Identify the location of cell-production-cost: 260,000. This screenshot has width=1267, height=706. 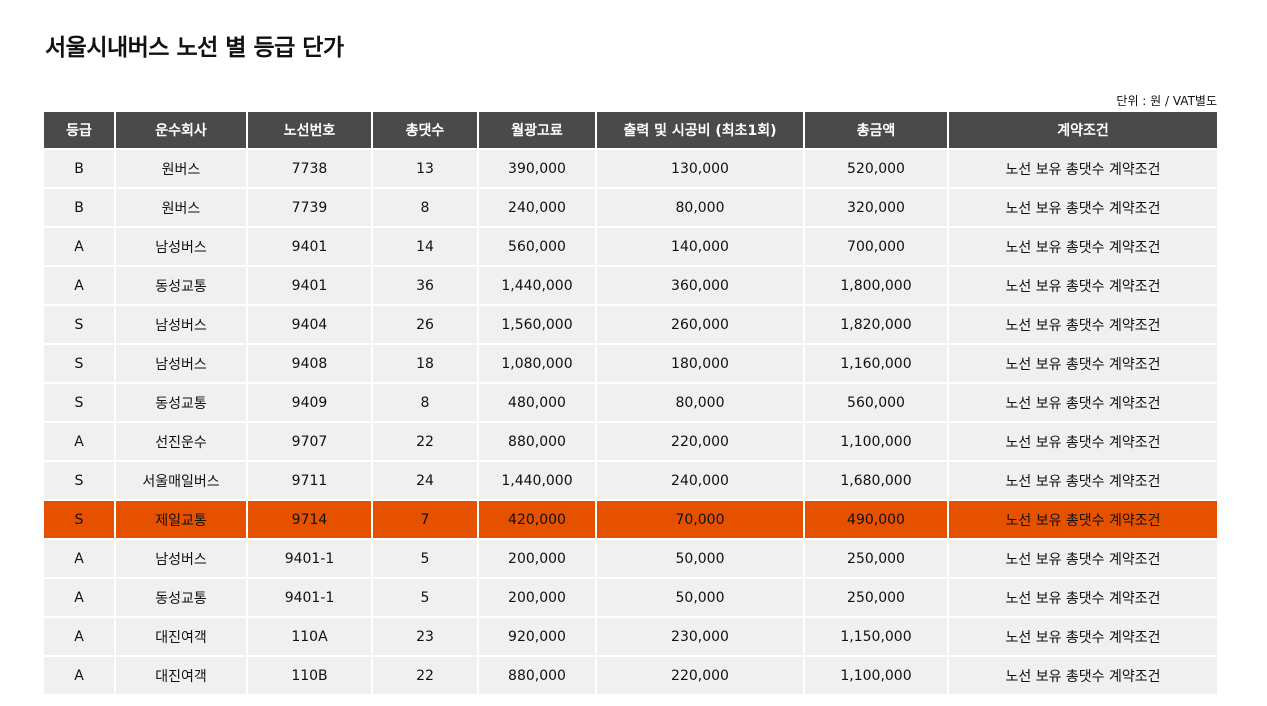
(700, 325).